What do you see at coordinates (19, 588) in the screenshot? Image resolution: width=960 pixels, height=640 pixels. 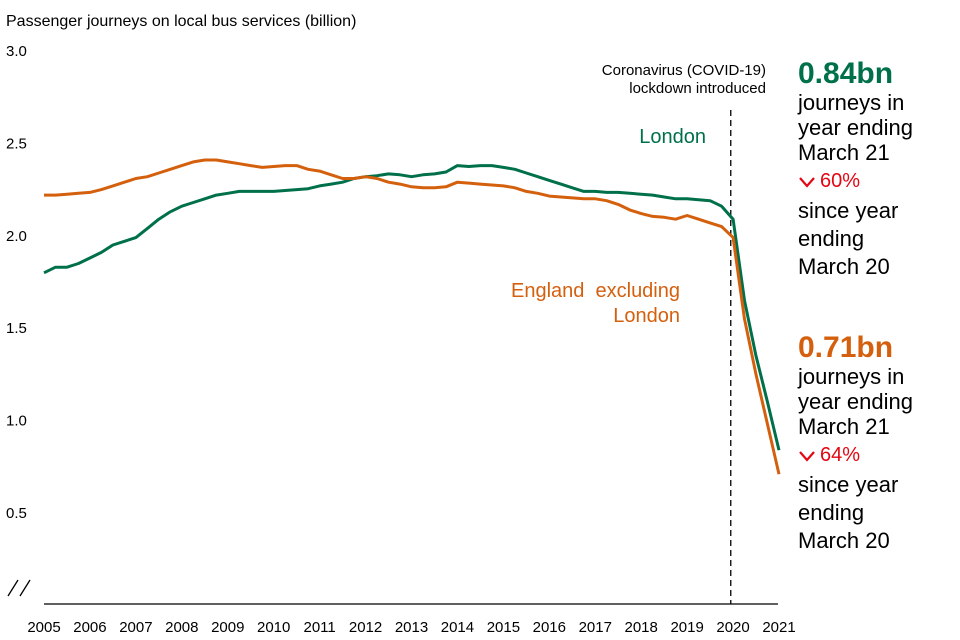 I see `axis-break-mark` at bounding box center [19, 588].